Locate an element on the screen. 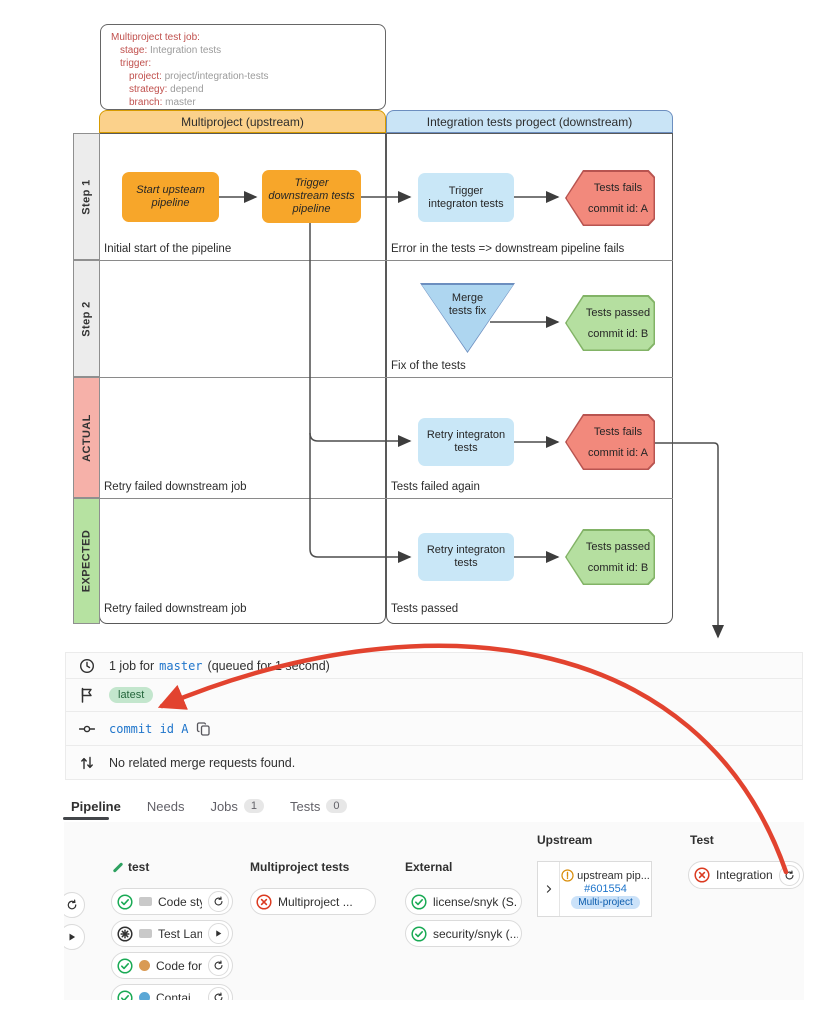 The height and width of the screenshot is (1024, 826). upstream-pipeline-id-link: #601554 is located at coordinates (605, 889).